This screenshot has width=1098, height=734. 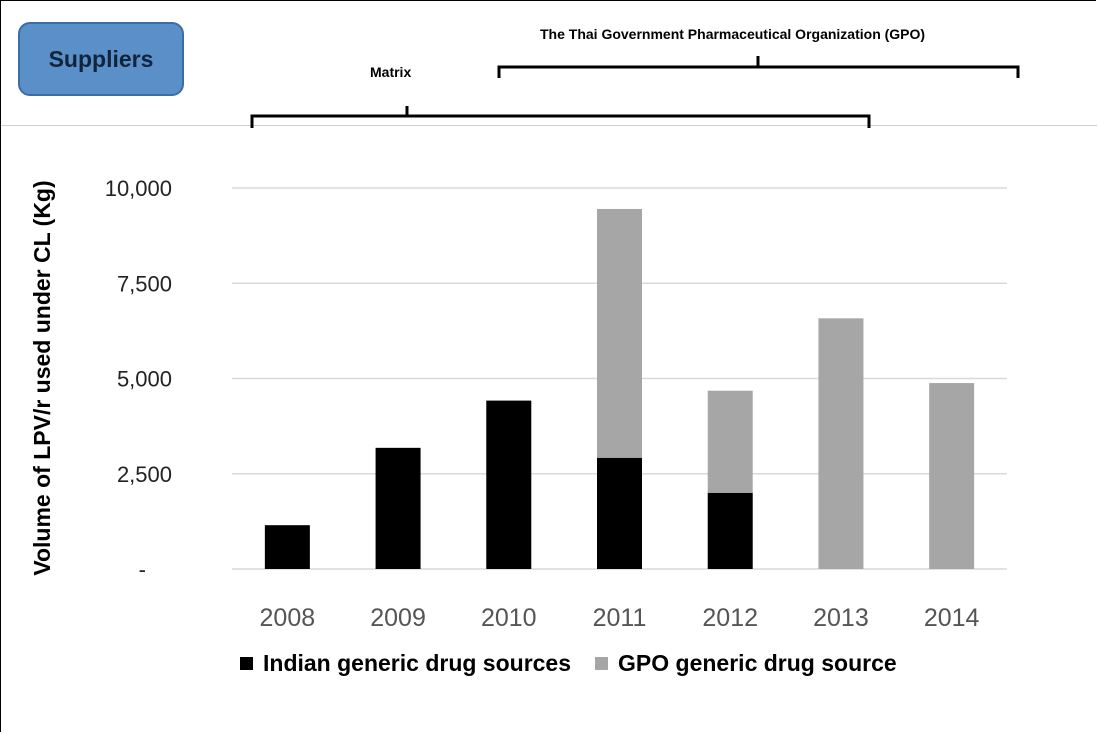 I want to click on x-tick-label: 2013, so click(x=841, y=618).